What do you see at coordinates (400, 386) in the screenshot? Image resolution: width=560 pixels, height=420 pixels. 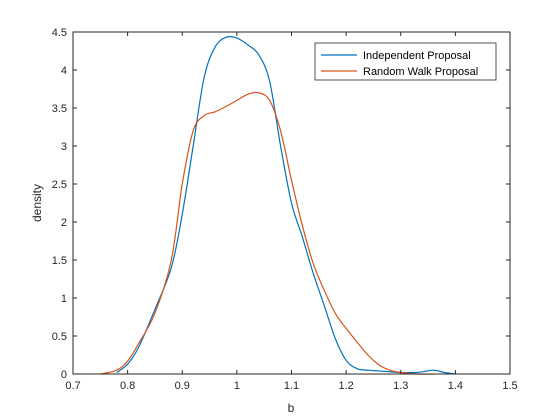 I see `x-tick-label: 1.3` at bounding box center [400, 386].